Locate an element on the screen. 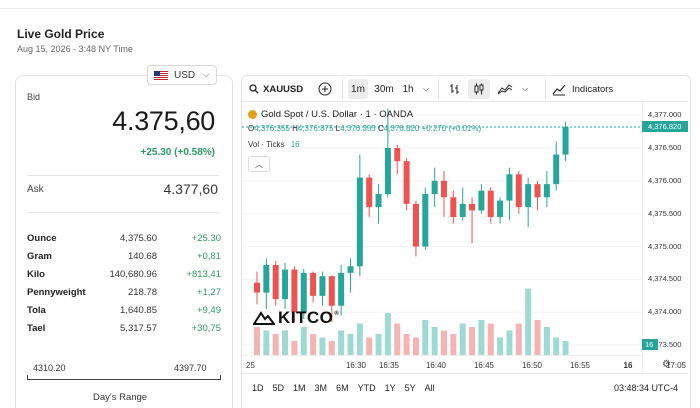 Image resolution: width=700 pixels, height=408 pixels. area-style-button is located at coordinates (505, 89).